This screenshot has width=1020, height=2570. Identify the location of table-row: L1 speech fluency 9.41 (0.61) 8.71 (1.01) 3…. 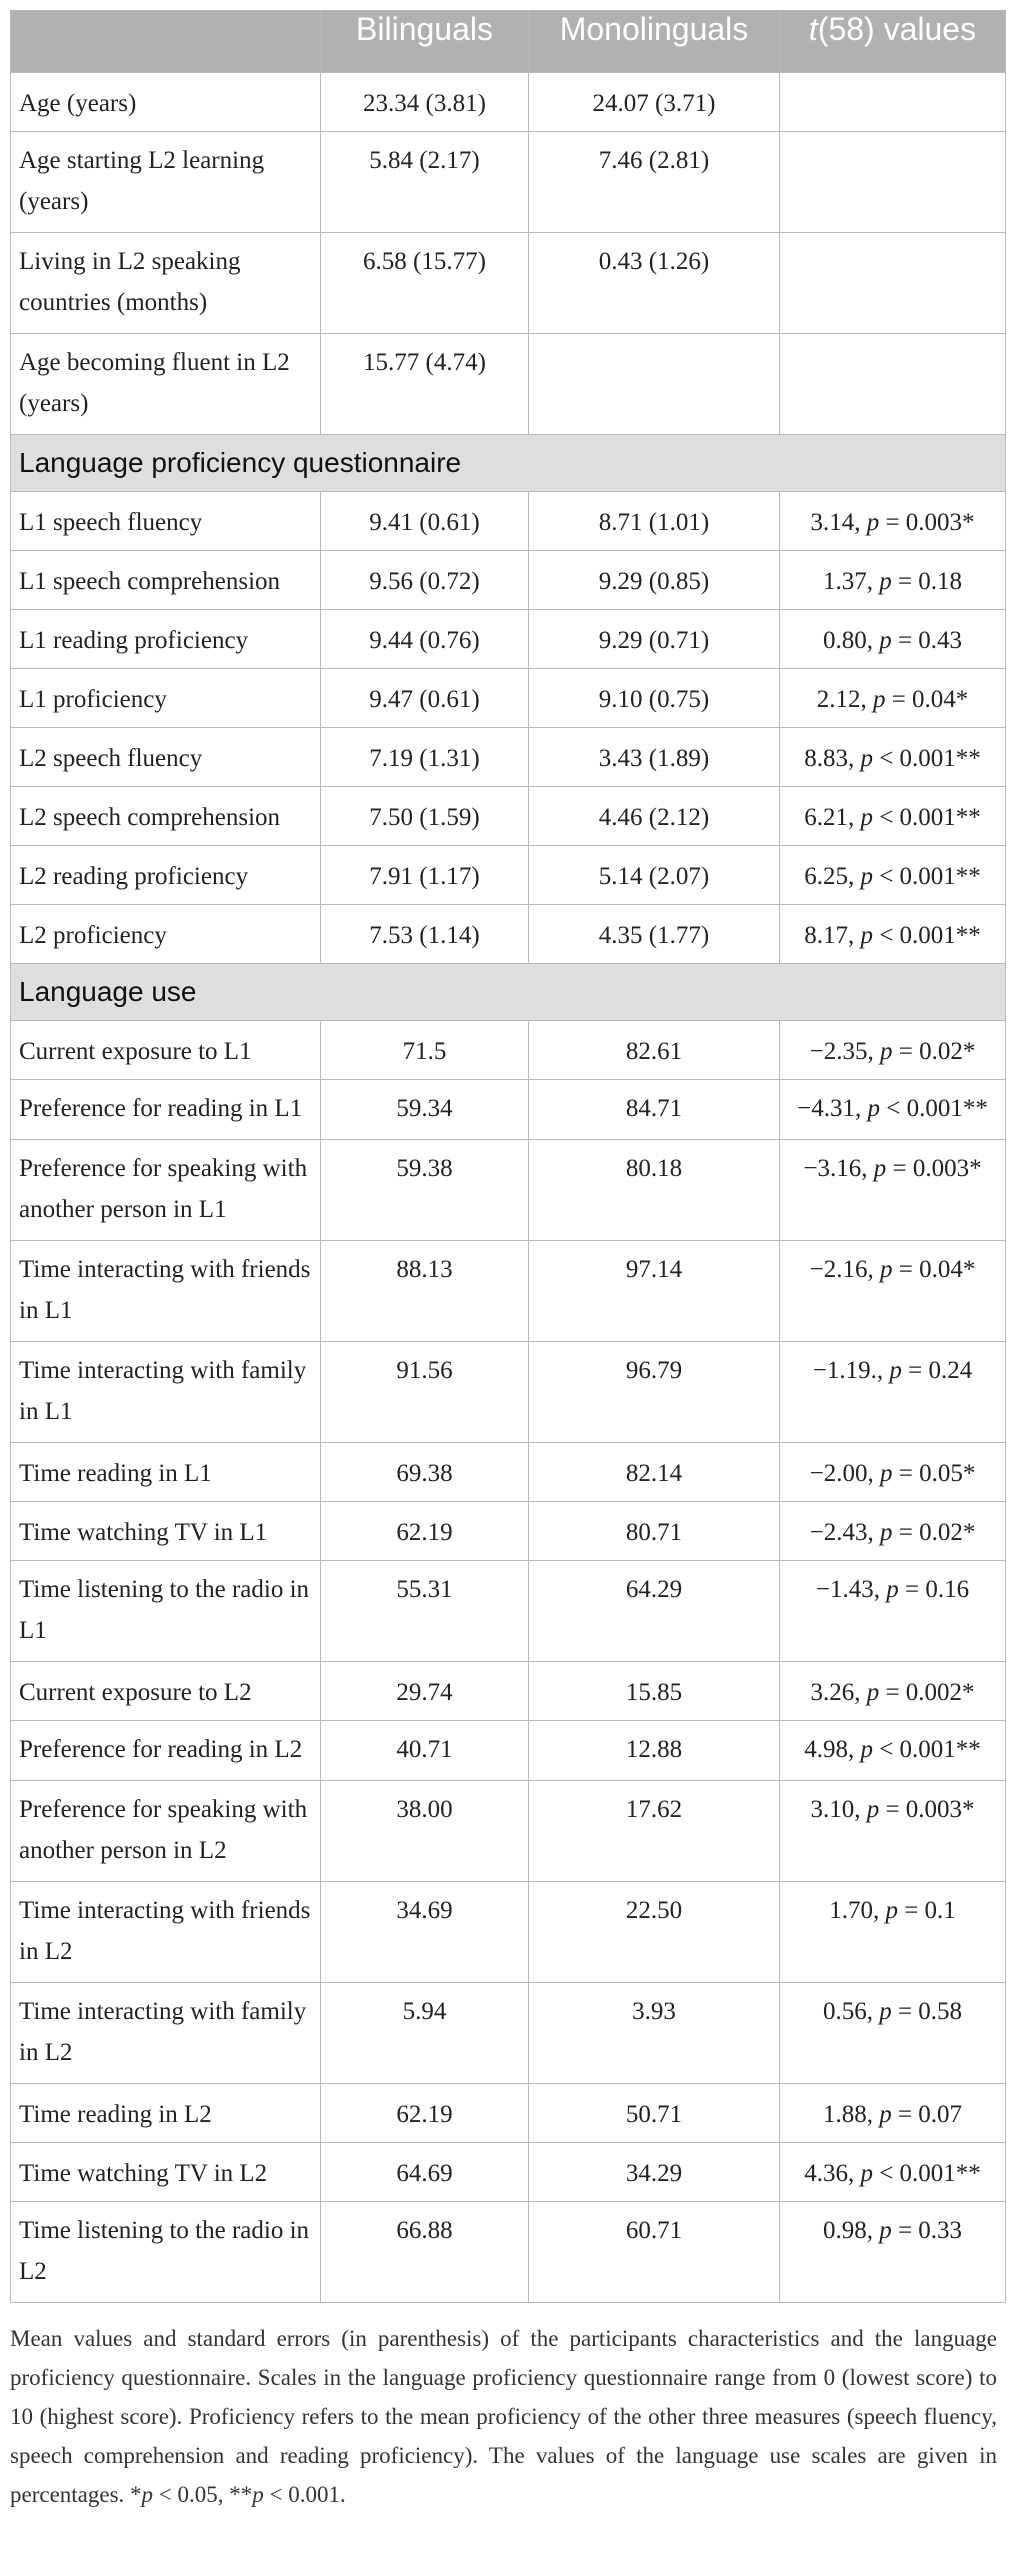
(508, 521).